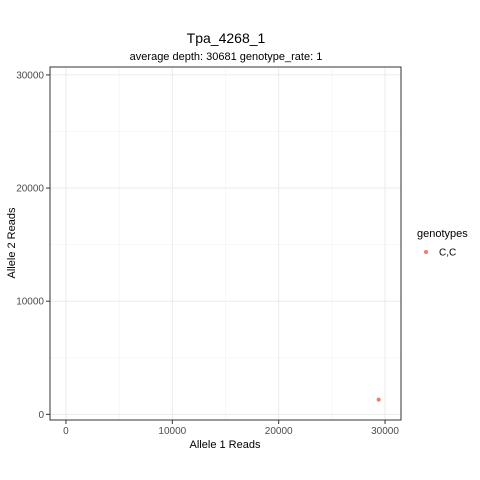  Describe the element at coordinates (226, 57) in the screenshot. I see `chart-subtitle: average depth: 30681 genotype_rate: 1` at that location.